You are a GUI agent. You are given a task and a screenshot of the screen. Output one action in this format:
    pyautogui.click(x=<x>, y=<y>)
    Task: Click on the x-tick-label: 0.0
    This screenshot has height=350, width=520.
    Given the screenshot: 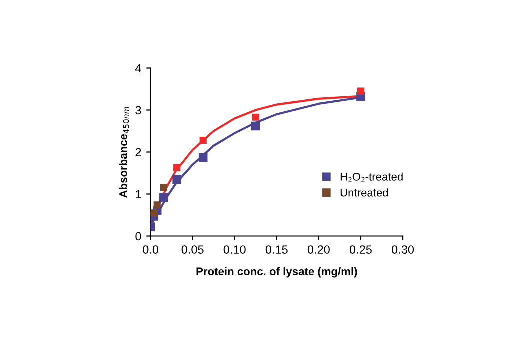 What is the action you would take?
    pyautogui.click(x=151, y=250)
    